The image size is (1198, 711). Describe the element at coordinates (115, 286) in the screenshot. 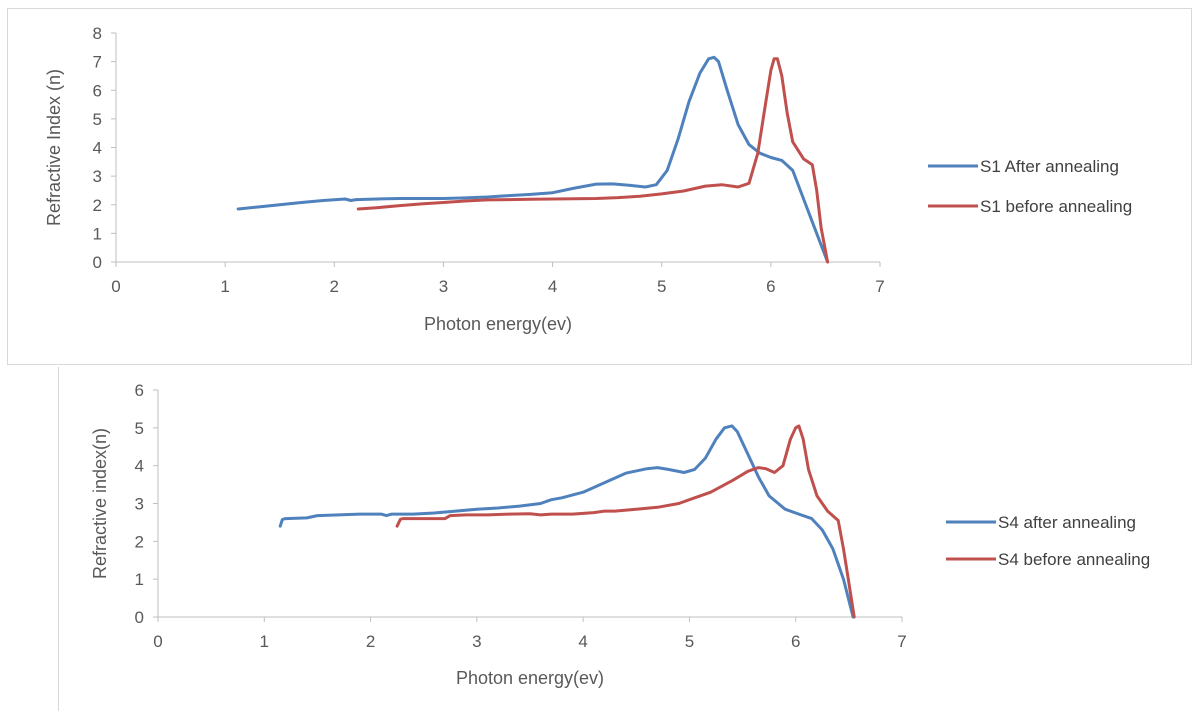

I see `chart1-x-tick-label: 0` at that location.